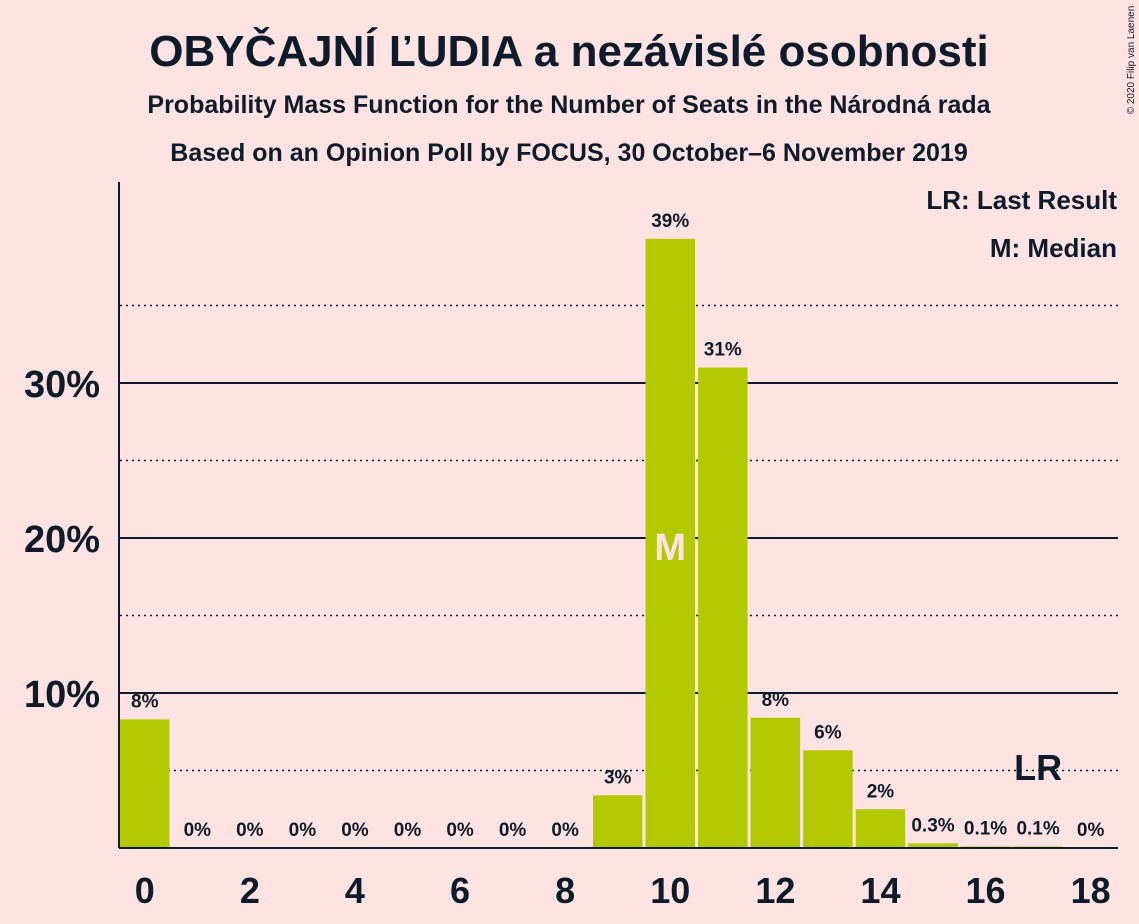  I want to click on bar-value-label: 39%, so click(670, 221).